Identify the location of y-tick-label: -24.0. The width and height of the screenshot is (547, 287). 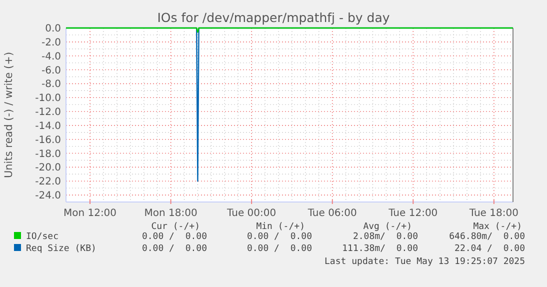
(48, 196).